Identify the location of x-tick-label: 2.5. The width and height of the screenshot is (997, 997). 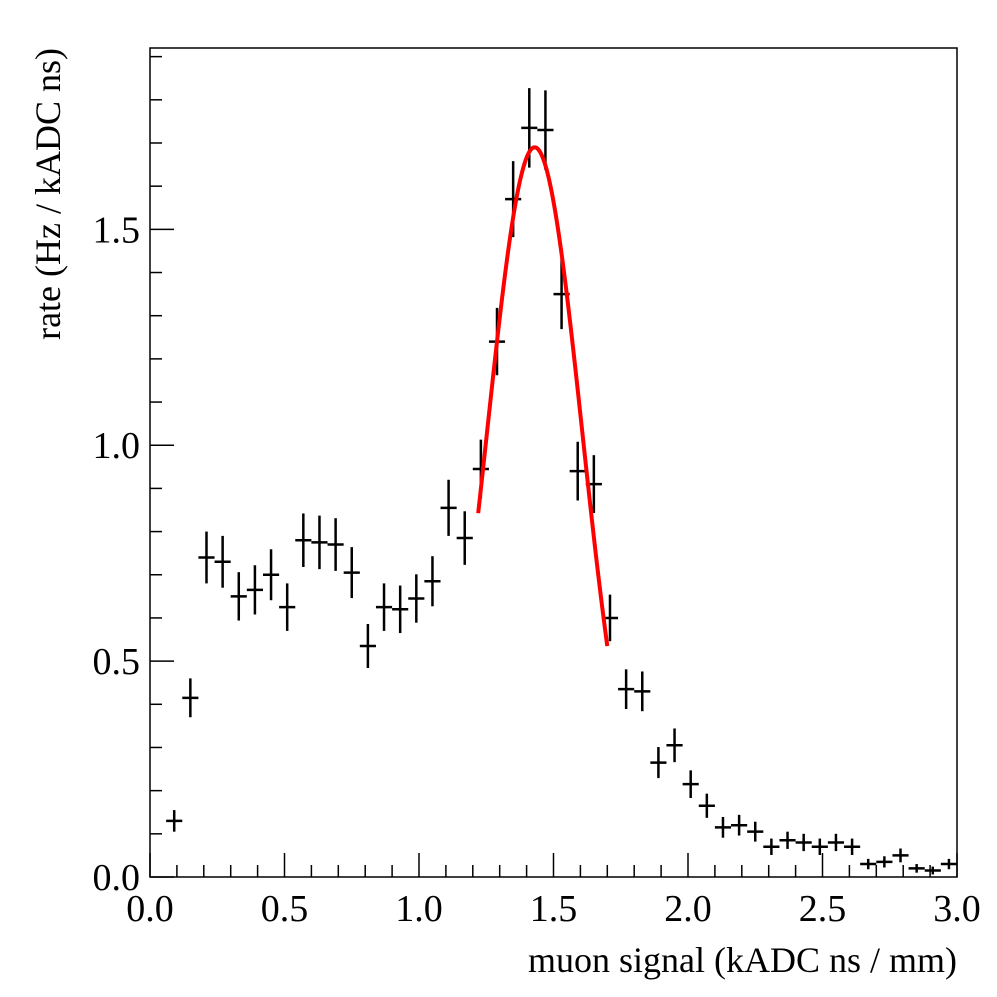
(823, 909).